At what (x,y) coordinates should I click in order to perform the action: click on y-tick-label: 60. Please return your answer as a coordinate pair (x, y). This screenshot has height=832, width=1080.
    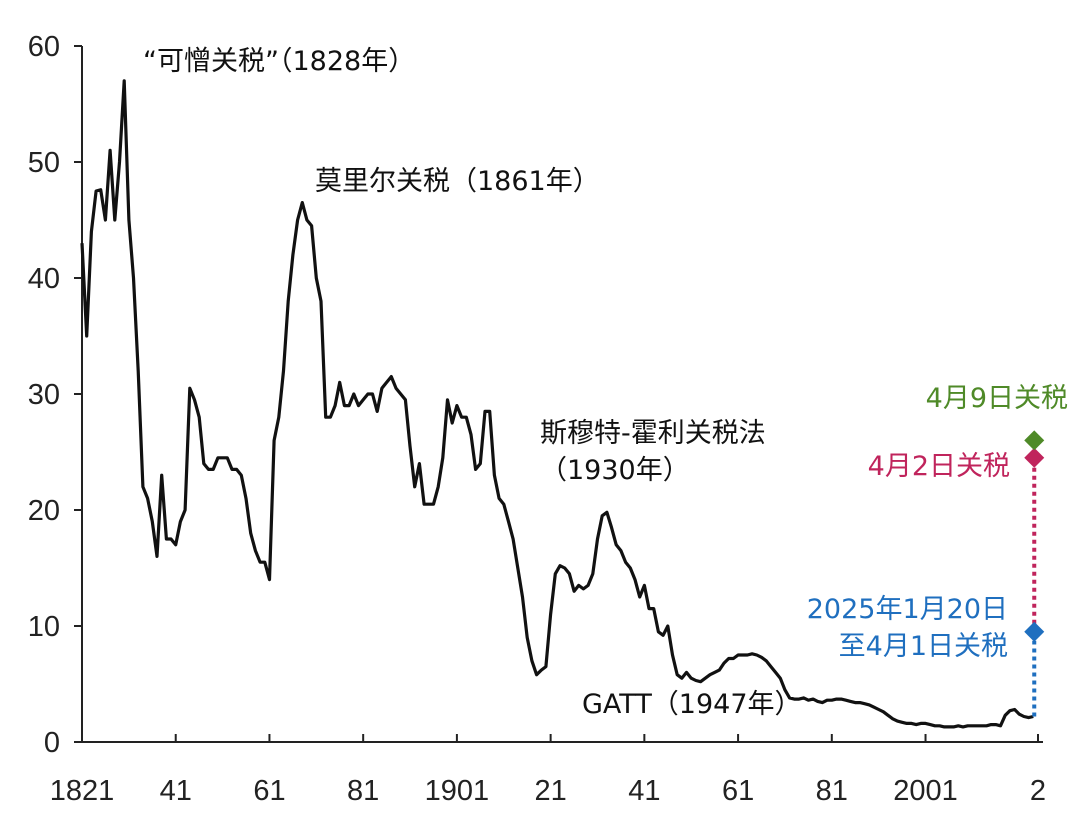
    Looking at the image, I should click on (44, 47).